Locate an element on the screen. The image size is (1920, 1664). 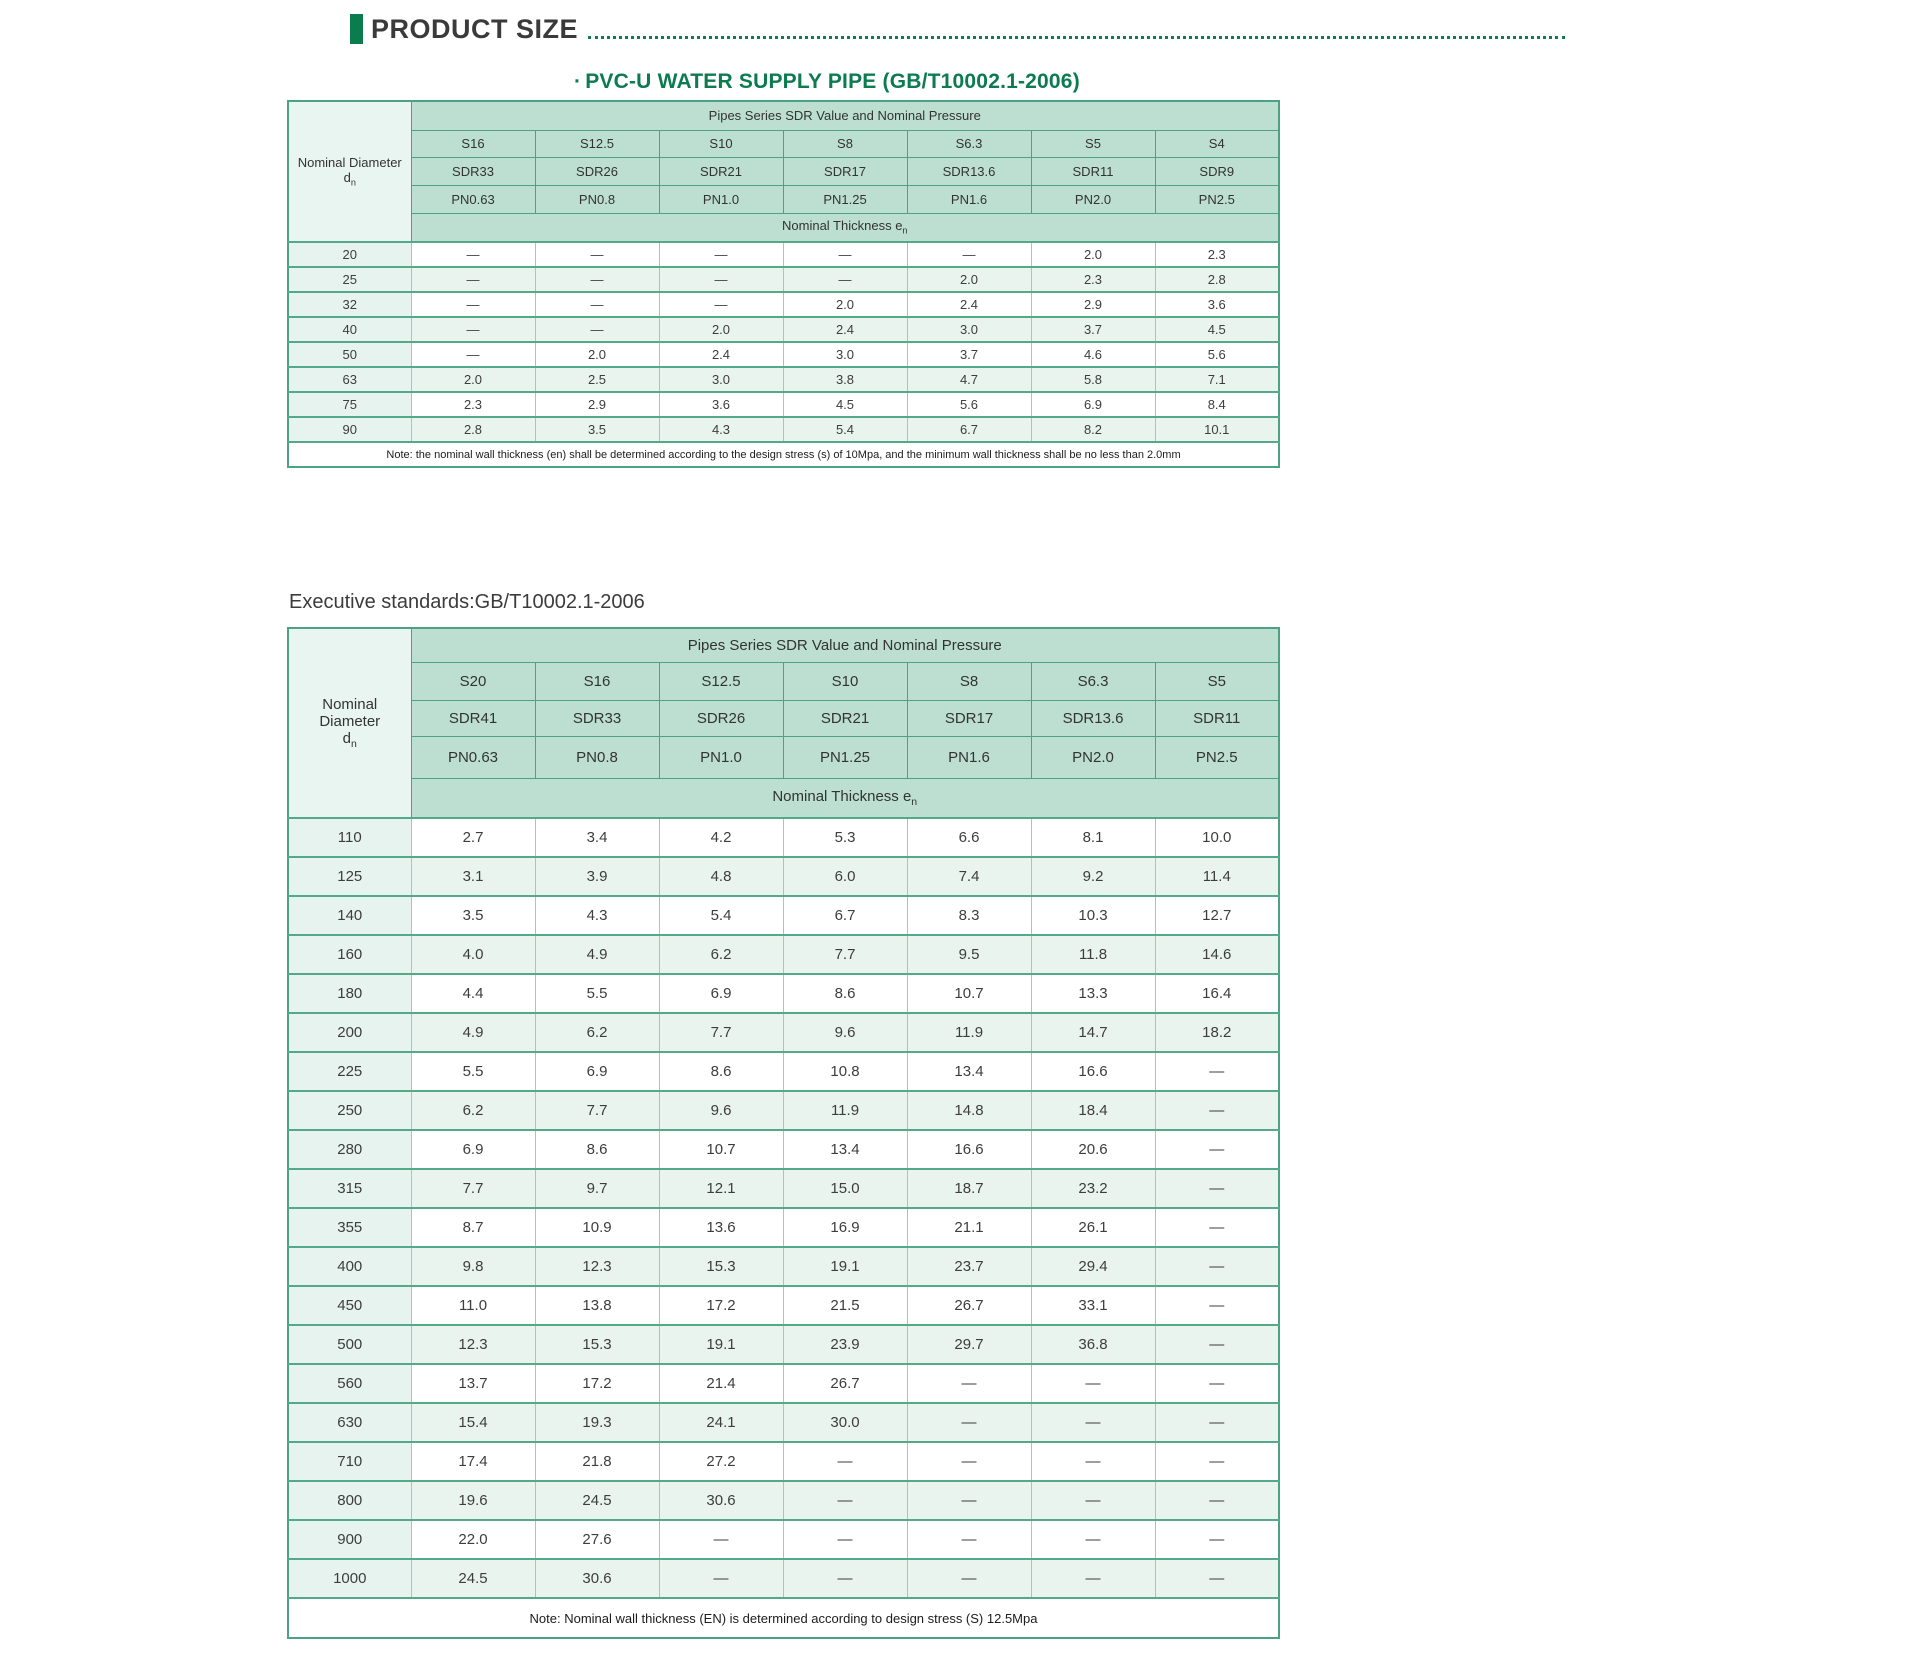
sdr-value-cell: SDR13.6 is located at coordinates (1093, 718).